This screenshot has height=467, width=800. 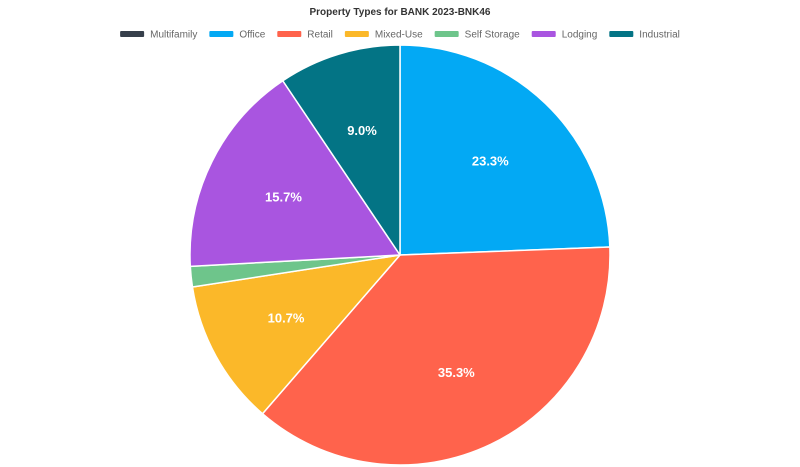 I want to click on legend-item-mixed-use: Mixed-Use, so click(x=383, y=35).